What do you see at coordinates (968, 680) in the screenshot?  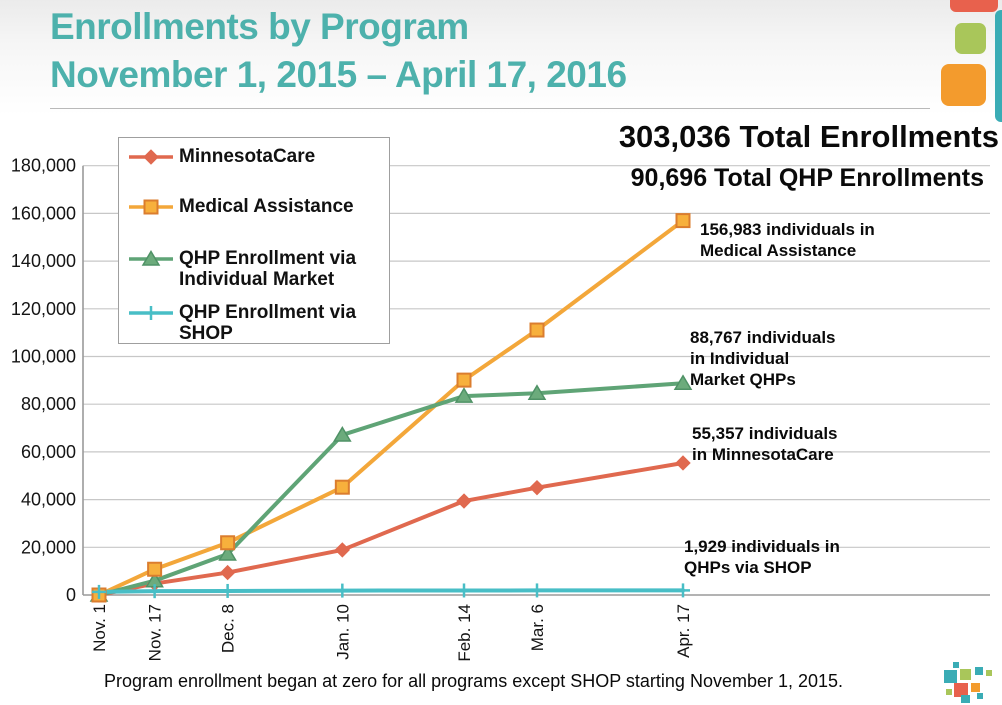 I see `mnsure-logo-mosaic-icon` at bounding box center [968, 680].